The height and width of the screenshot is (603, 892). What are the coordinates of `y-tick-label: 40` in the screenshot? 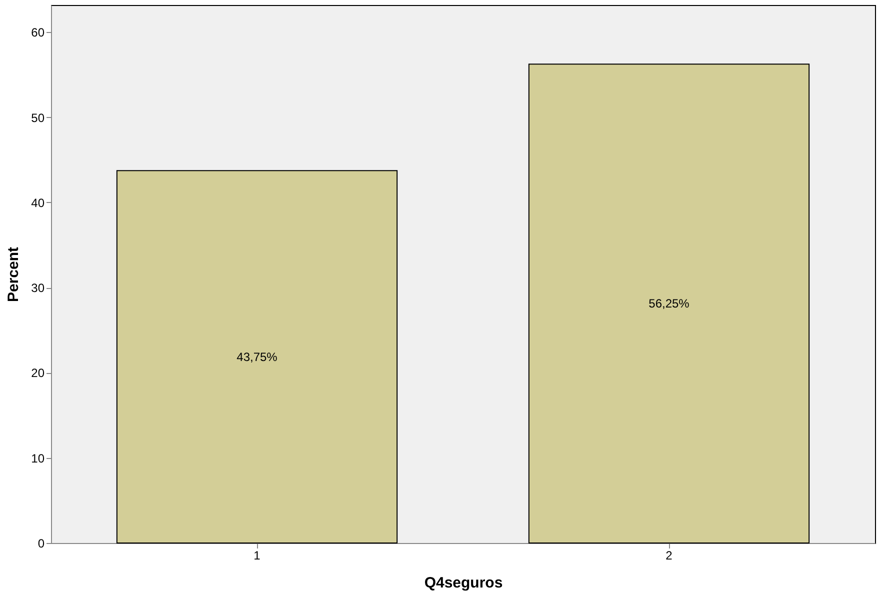 It's located at (38, 203).